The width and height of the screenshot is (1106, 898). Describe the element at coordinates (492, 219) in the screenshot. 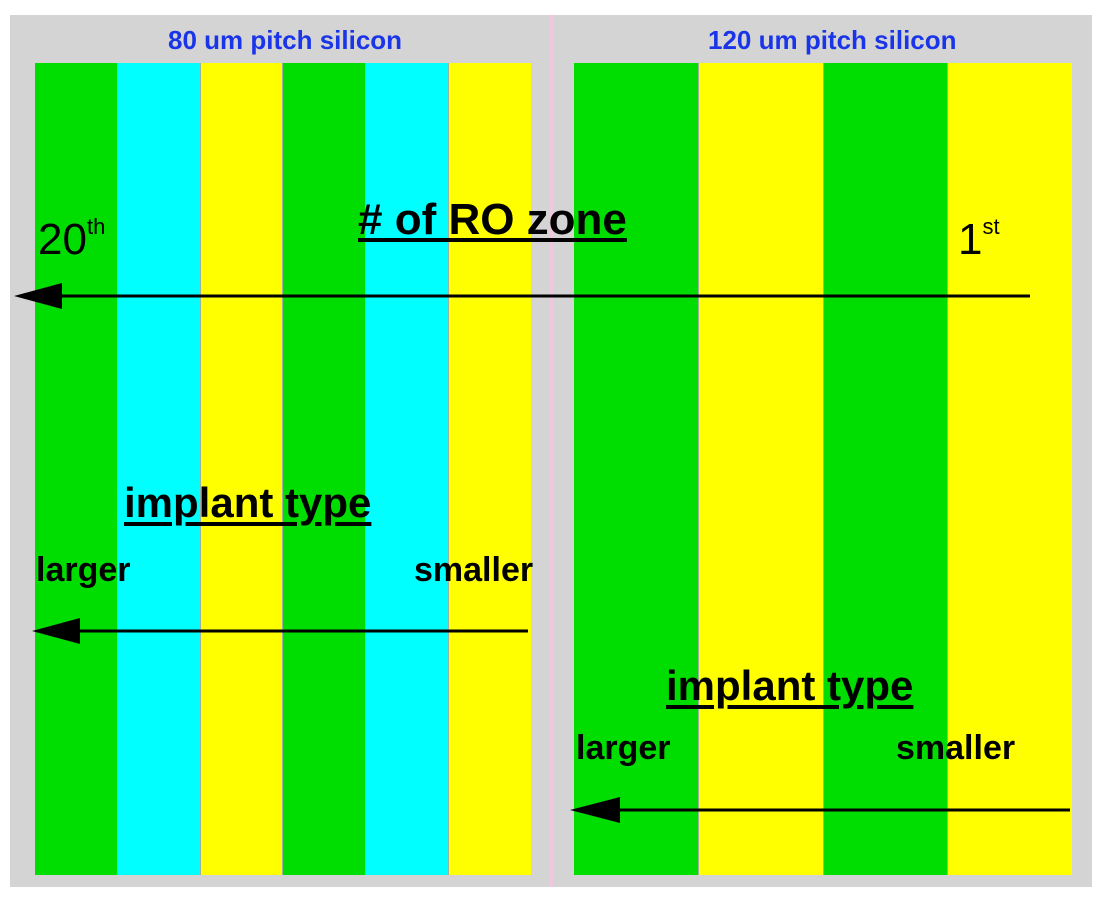

I see `ro-zone-heading: # of RO zone` at that location.